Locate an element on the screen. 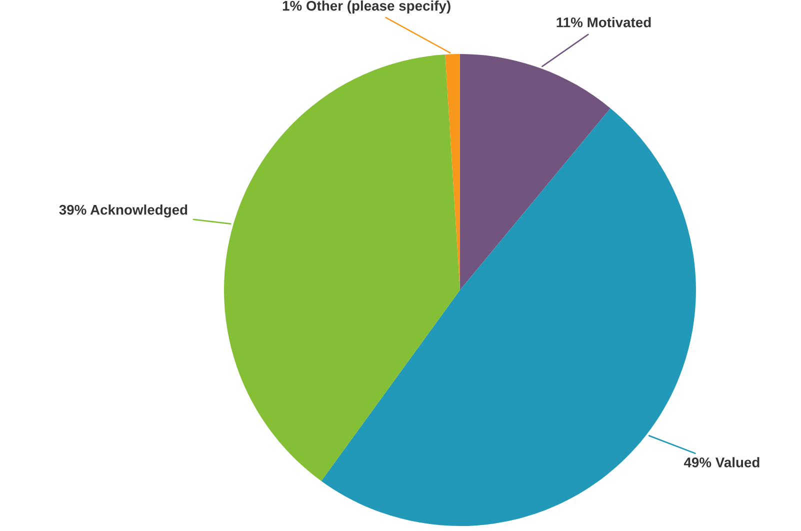 The height and width of the screenshot is (531, 801). slice-label: 11% Motivated is located at coordinates (603, 22).